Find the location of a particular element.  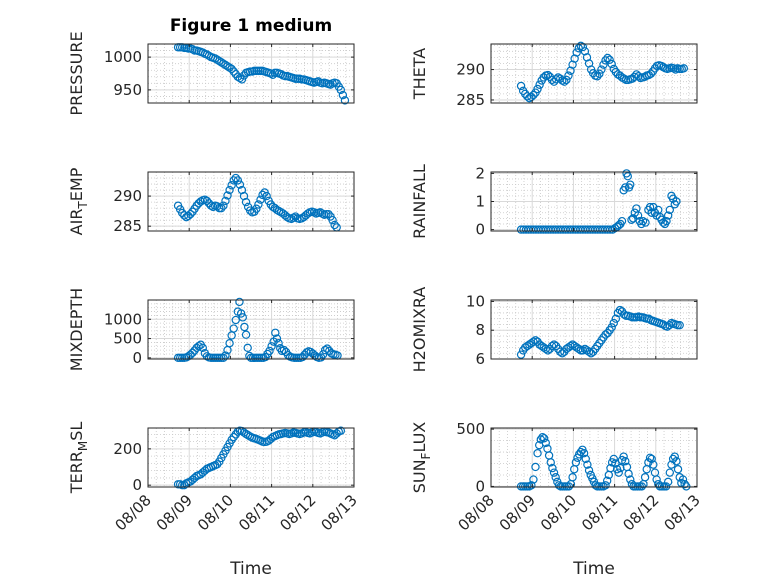

y-tick-label: 6 is located at coordinates (480, 359).